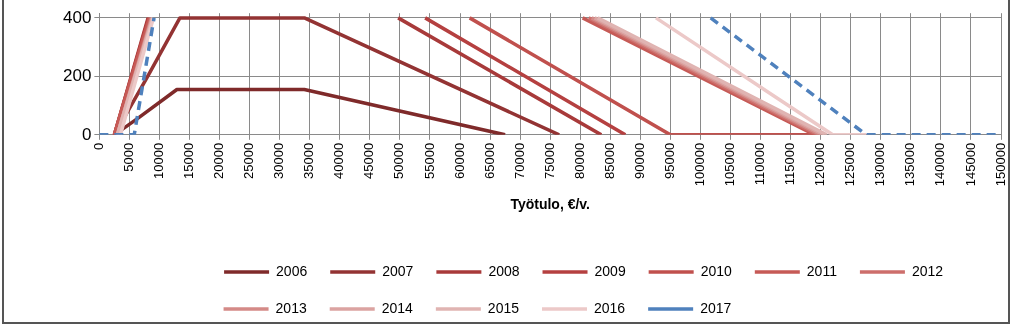 This screenshot has width=1023, height=330. I want to click on x-tick-label: 100000, so click(700, 164).